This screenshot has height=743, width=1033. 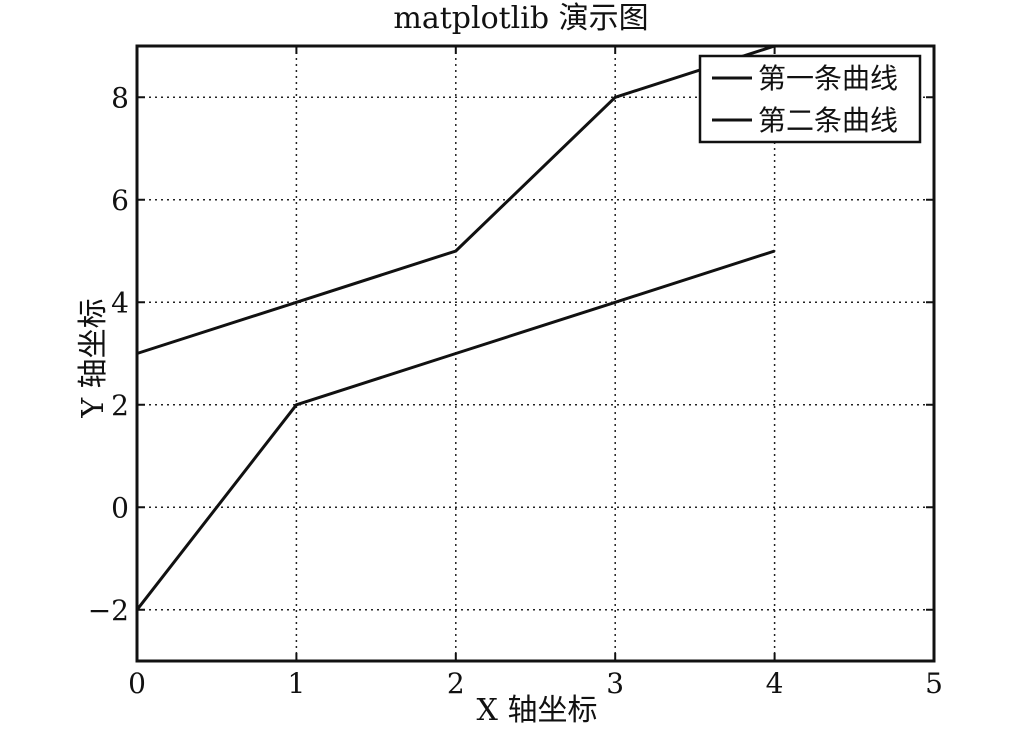 What do you see at coordinates (120, 302) in the screenshot?
I see `y-tick-label: 4` at bounding box center [120, 302].